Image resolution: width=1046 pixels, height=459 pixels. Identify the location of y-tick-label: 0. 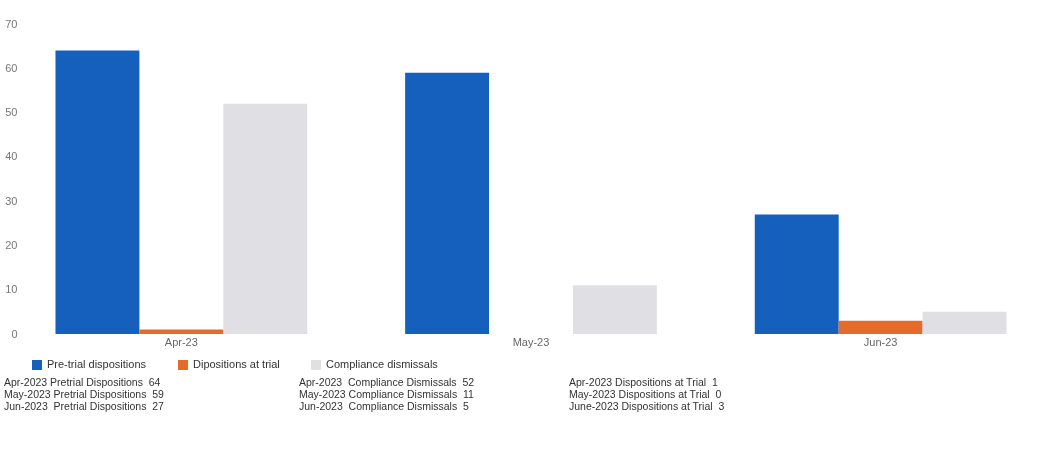
(14, 333).